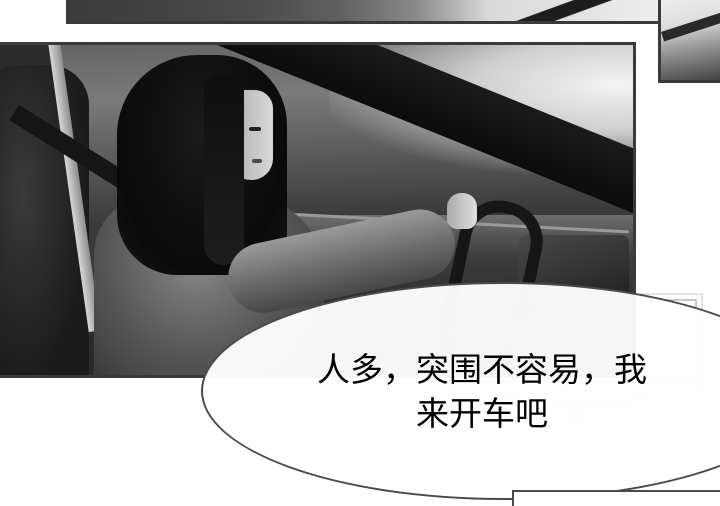 Image resolution: width=720 pixels, height=506 pixels. Describe the element at coordinates (579, 10) in the screenshot. I see `previous-panel-shadow` at that location.